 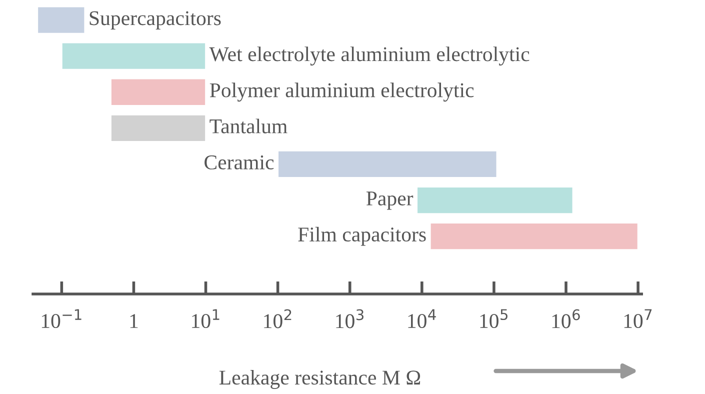 I want to click on x-tick-label: 10$^{3}$, so click(x=350, y=318).